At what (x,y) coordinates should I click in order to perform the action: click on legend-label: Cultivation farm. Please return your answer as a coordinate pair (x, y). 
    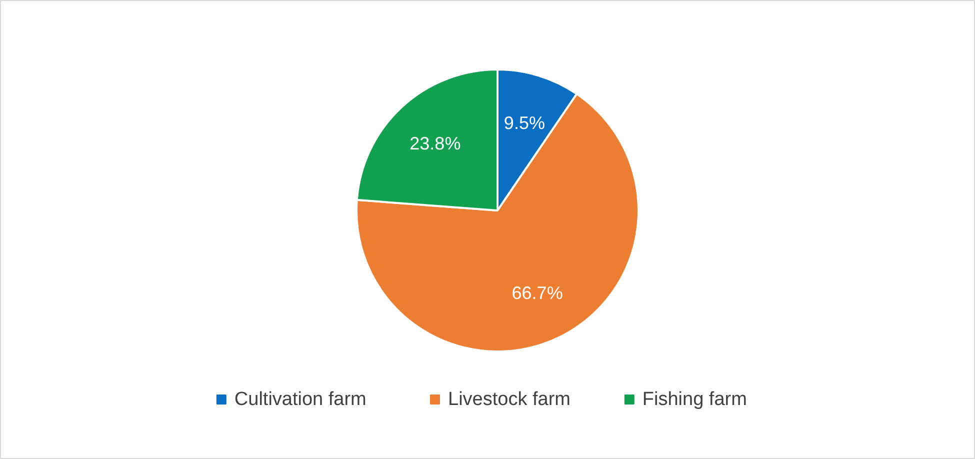
    Looking at the image, I should click on (300, 399).